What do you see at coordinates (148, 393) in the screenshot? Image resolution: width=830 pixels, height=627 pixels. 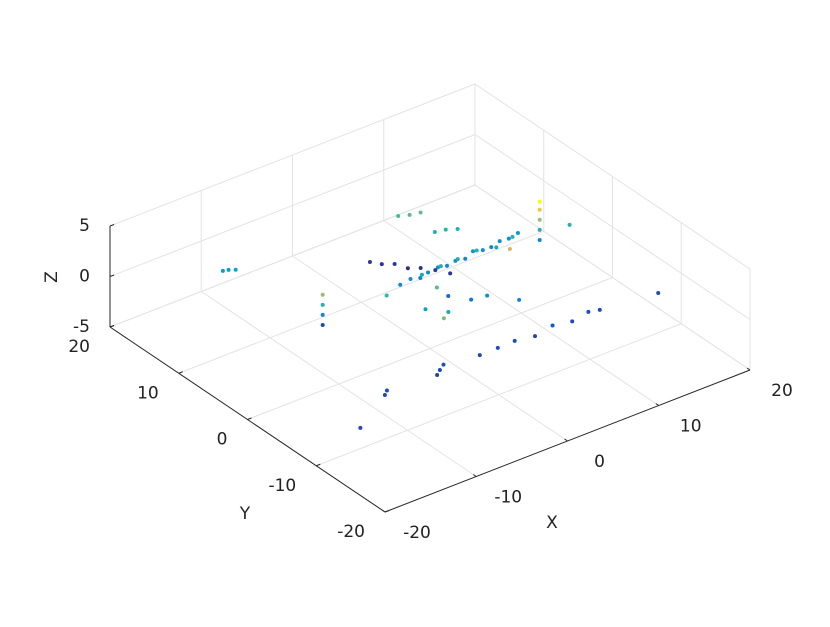 I see `y-tick-label: 10` at bounding box center [148, 393].